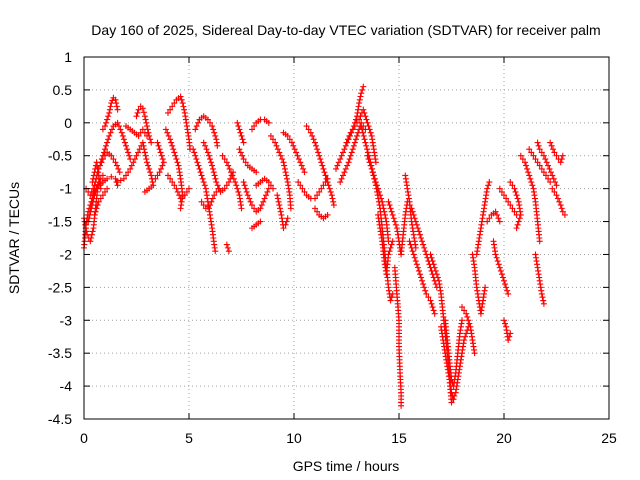  What do you see at coordinates (609, 438) in the screenshot?
I see `x-tick-label: 25` at bounding box center [609, 438].